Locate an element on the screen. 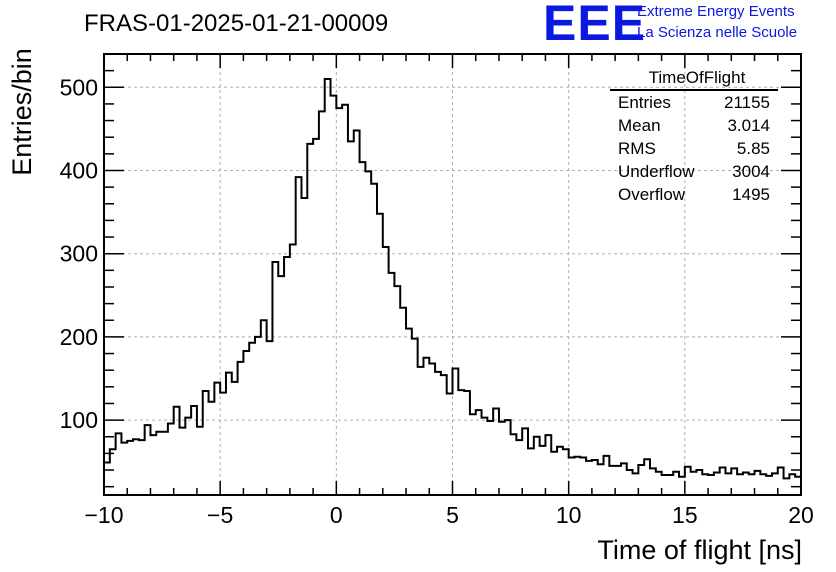  x-axis-label: Time of flight [ns] is located at coordinates (699, 550).